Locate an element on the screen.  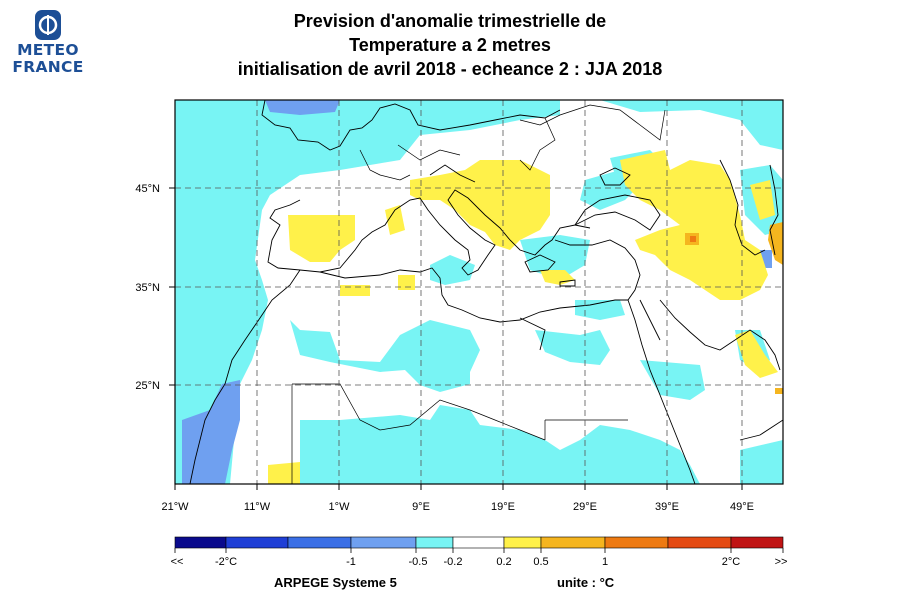
colorbar-label: >> is located at coordinates (781, 562).